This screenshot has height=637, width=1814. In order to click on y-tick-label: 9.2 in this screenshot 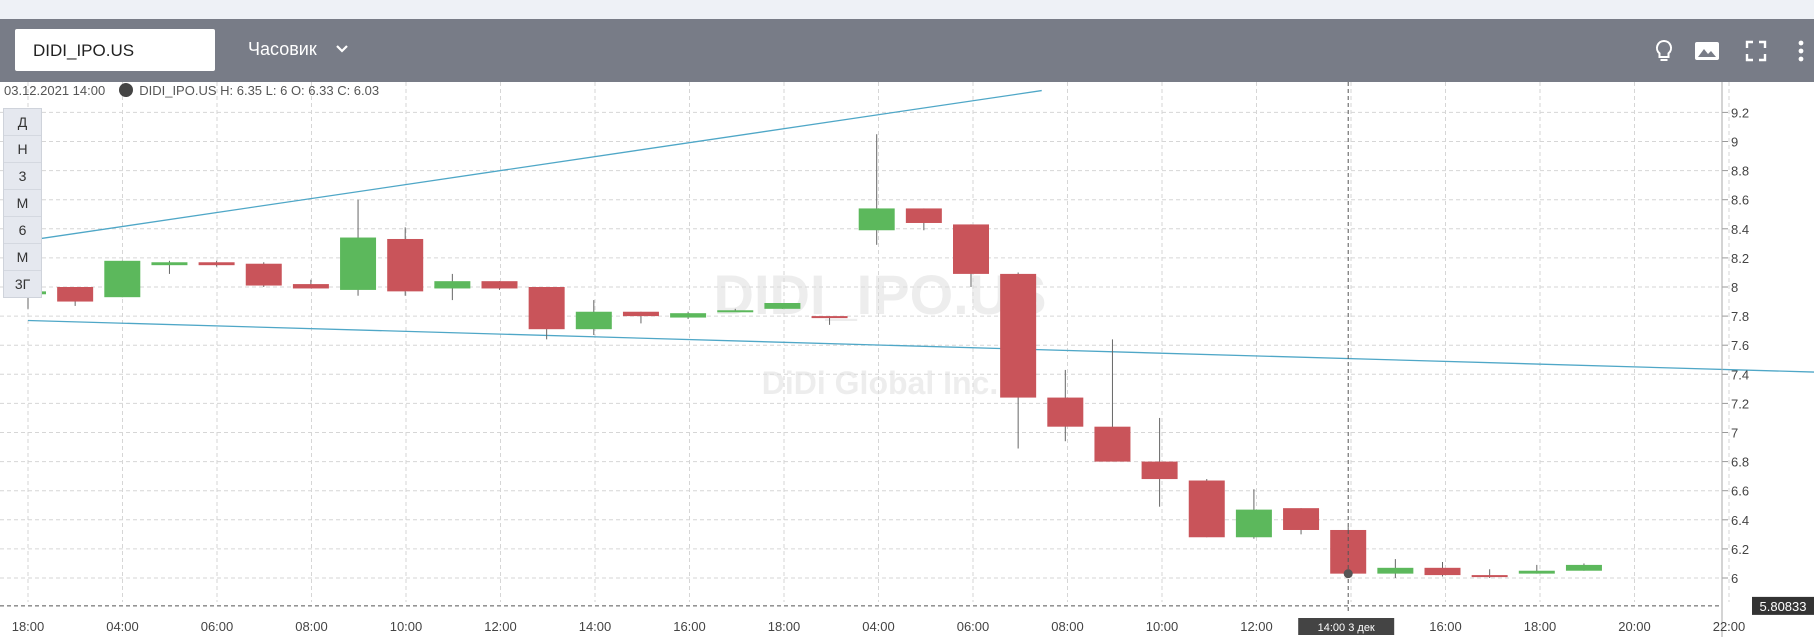, I will do `click(1740, 112)`.